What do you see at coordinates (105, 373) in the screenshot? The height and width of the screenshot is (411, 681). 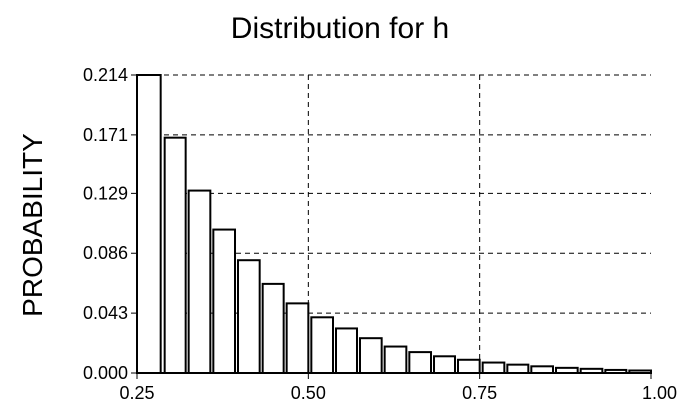 I see `y-tick-label: 0.000` at bounding box center [105, 373].